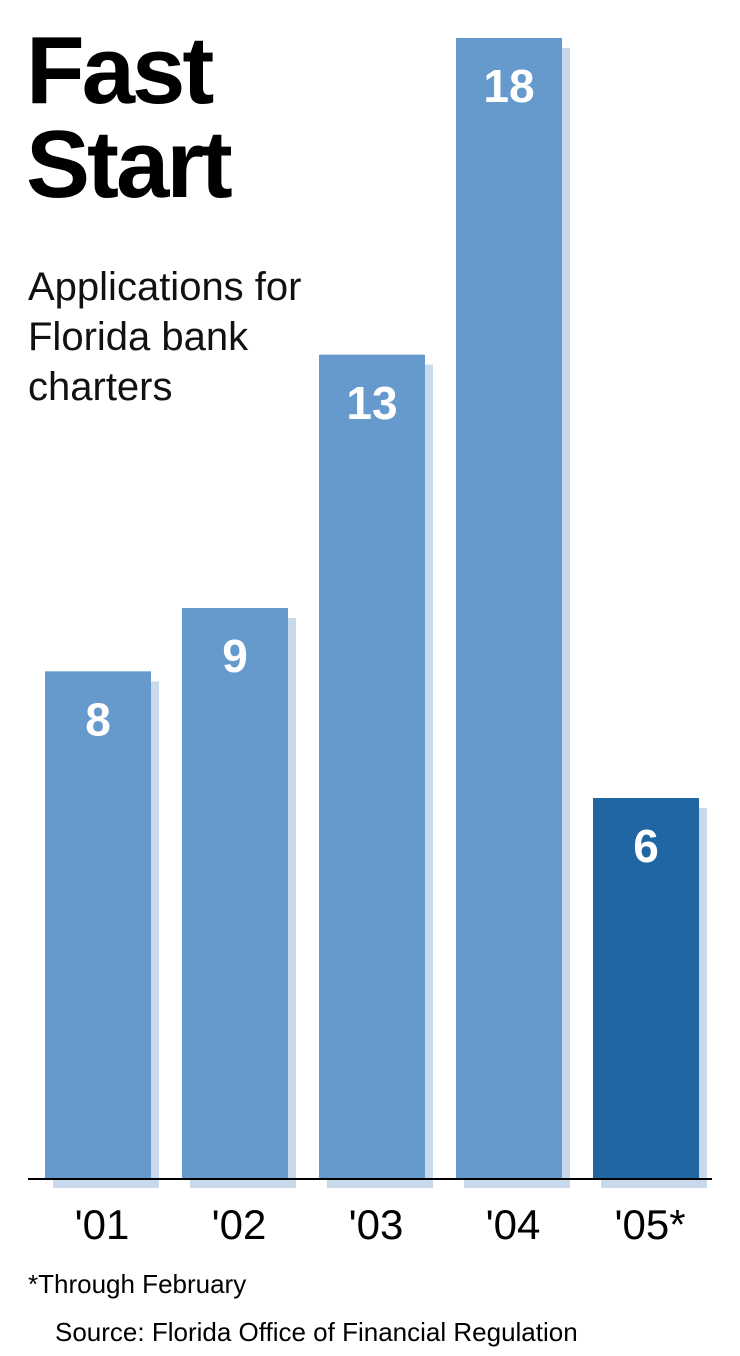 This screenshot has width=740, height=1356. I want to click on value-label: 13, so click(371, 403).